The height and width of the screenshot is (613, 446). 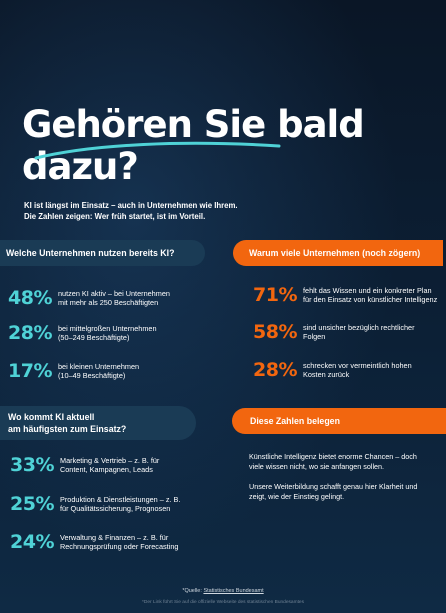 I want to click on areas-stat-1-pct: 33%, so click(x=32, y=465).